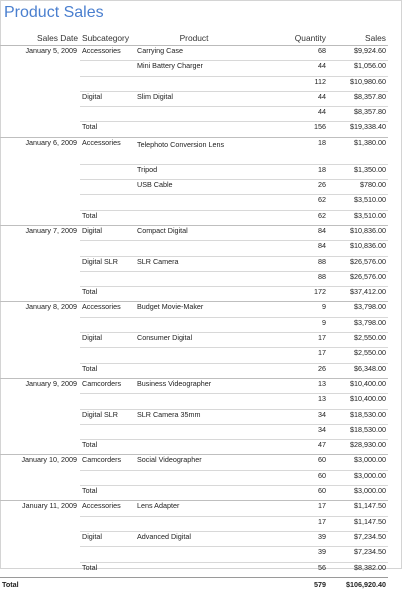 This screenshot has width=402, height=594. Describe the element at coordinates (358, 447) in the screenshot. I see `sales-cell: $28,930.00` at that location.